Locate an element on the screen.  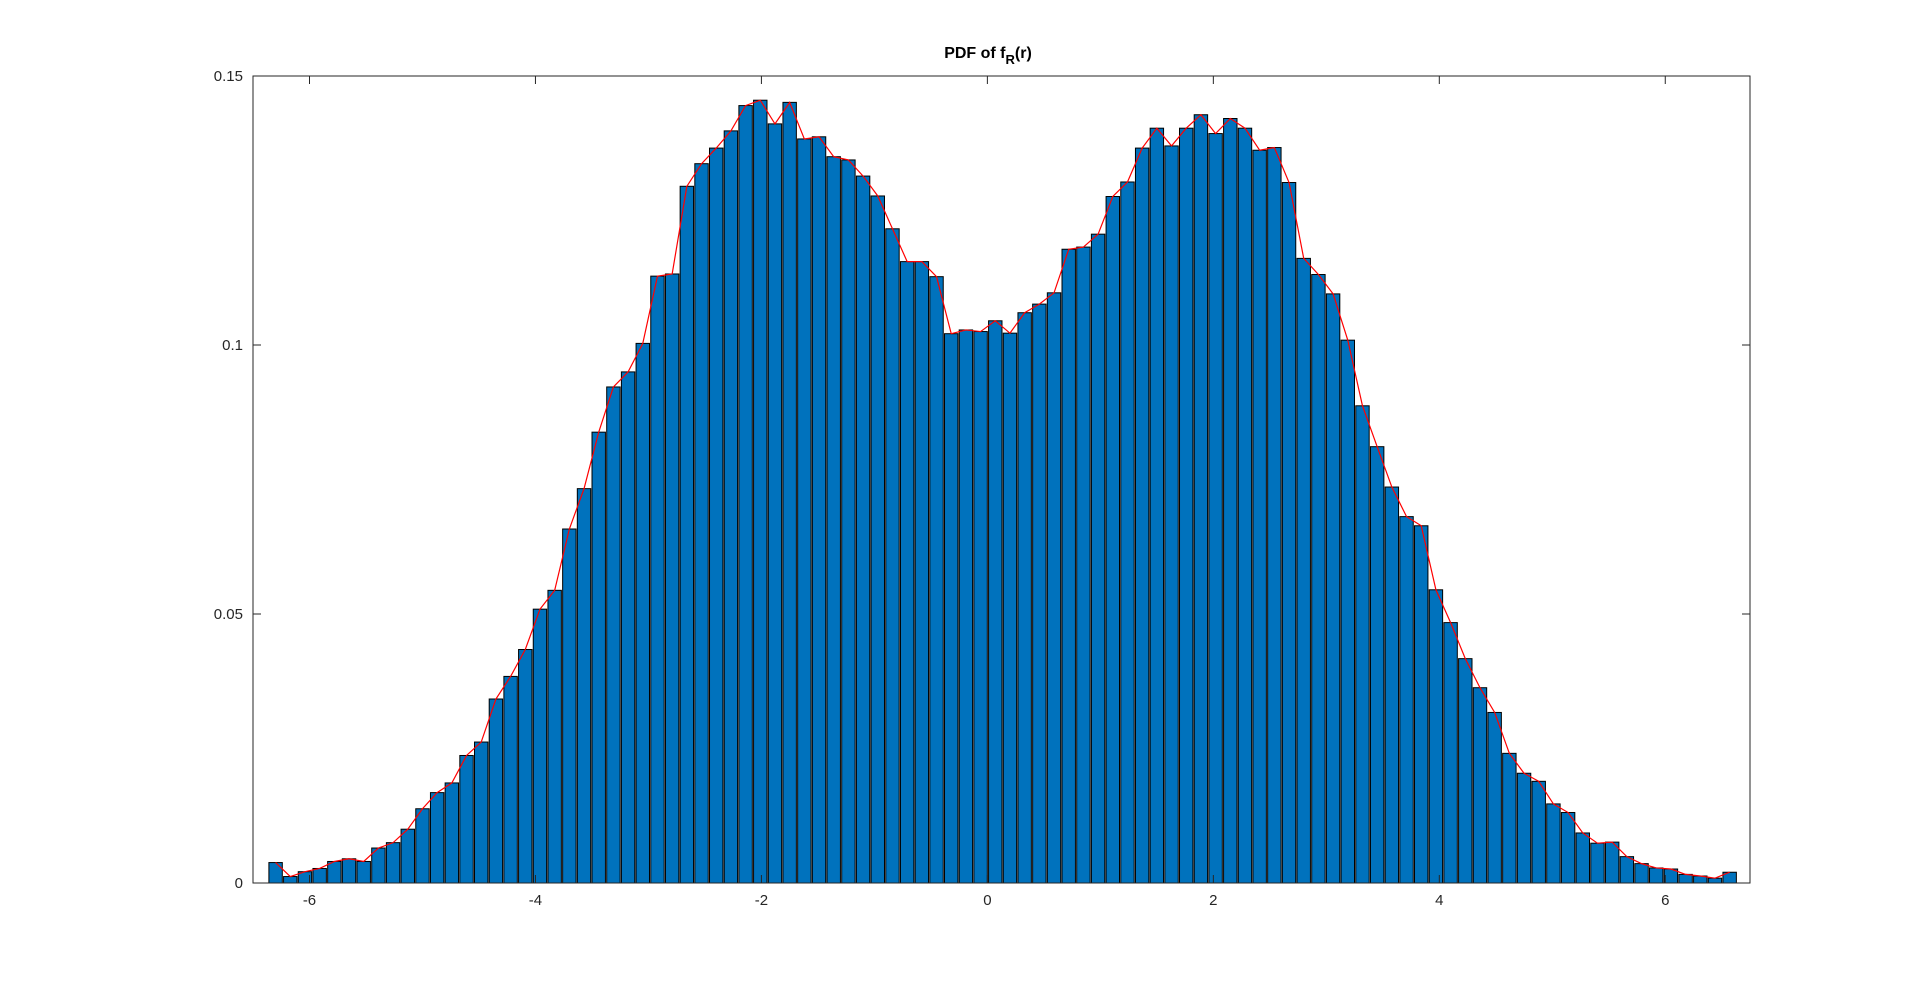
chart-title-suffix: (r) is located at coordinates (1023, 53).